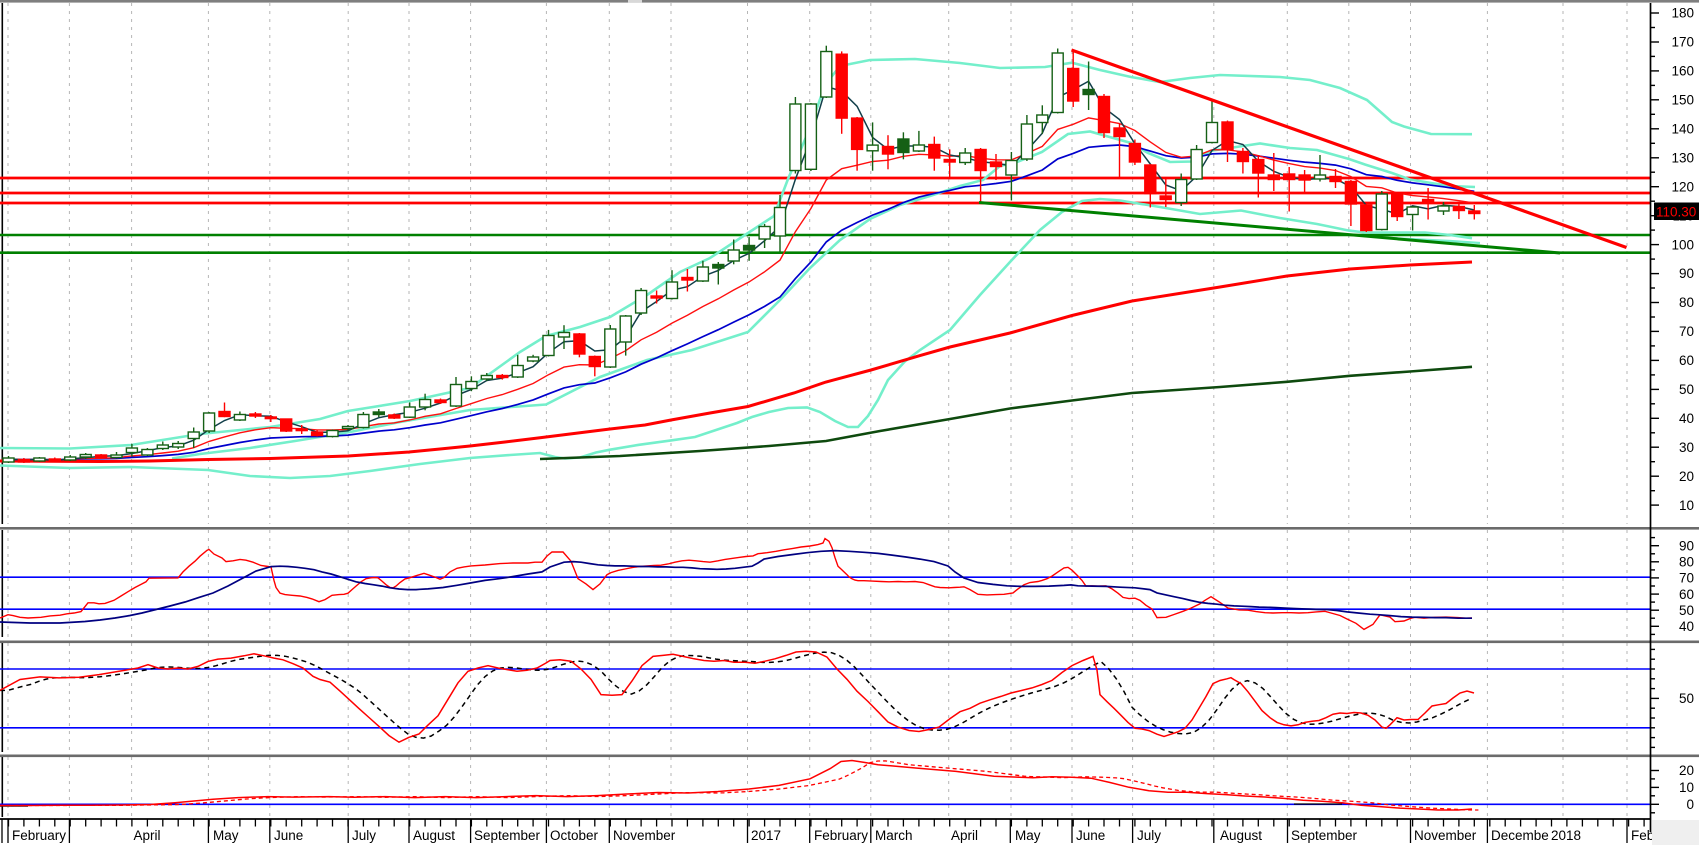  Describe the element at coordinates (1520, 835) in the screenshot. I see `svg-text: Decembe` at that location.